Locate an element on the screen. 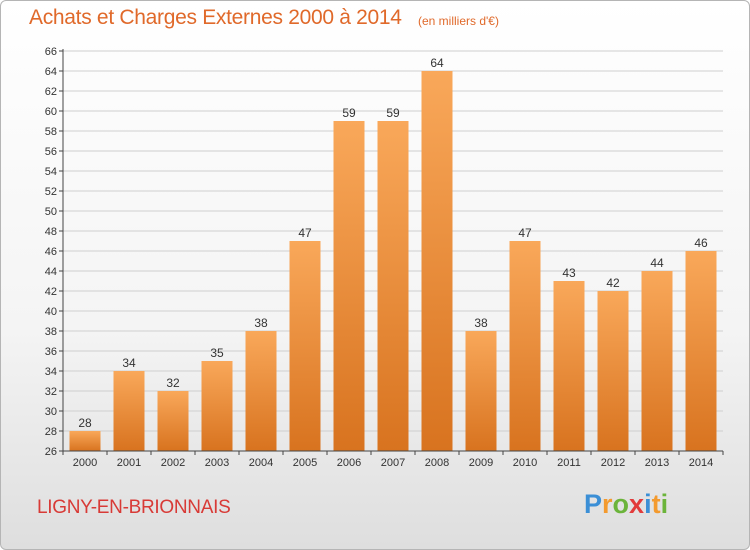  bar-2011 is located at coordinates (569, 366).